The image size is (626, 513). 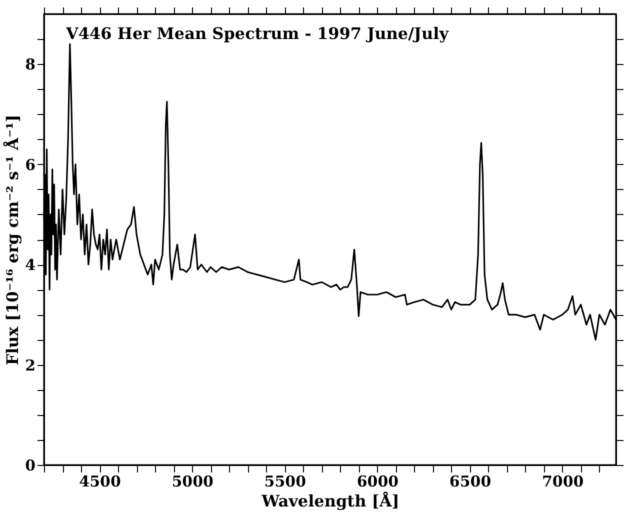 I want to click on y-tick-label: 8, so click(x=30, y=65).